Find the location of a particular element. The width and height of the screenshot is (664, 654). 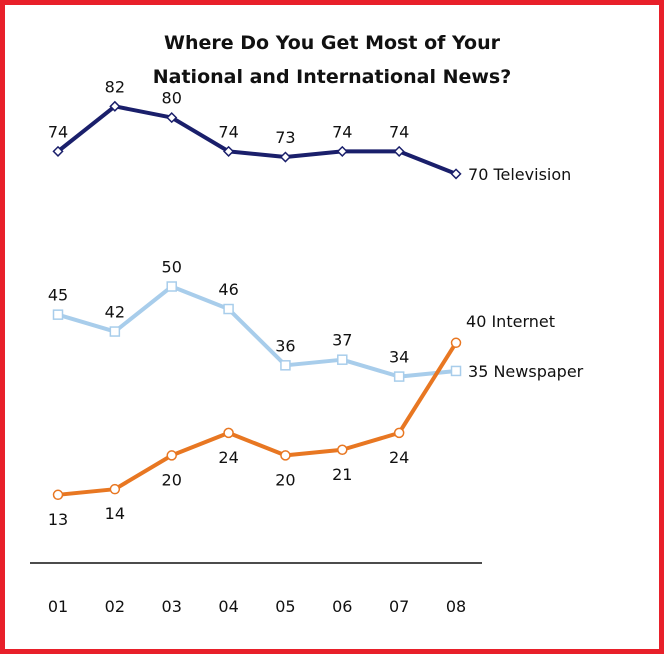

x-tick-label: 03 is located at coordinates (172, 606).